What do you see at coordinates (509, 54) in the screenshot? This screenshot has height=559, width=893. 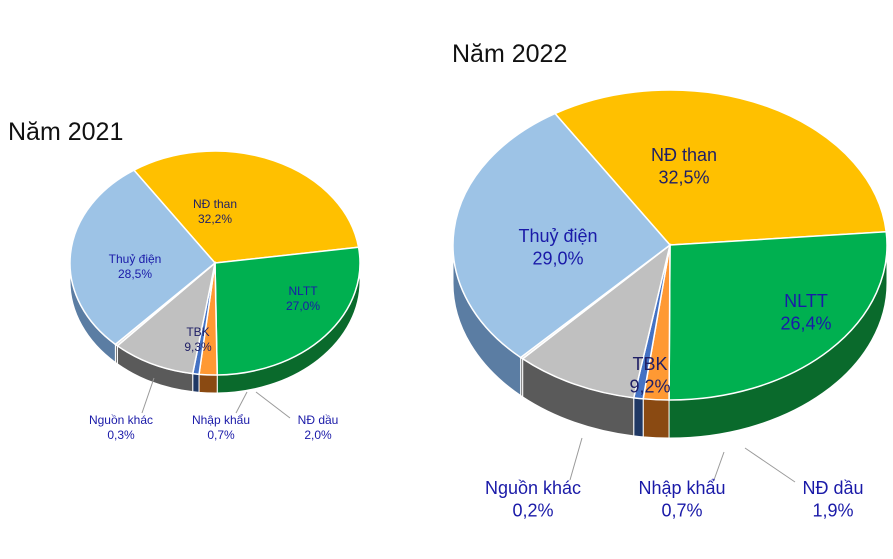 I see `chart-title-2022: Năm 2022` at bounding box center [509, 54].